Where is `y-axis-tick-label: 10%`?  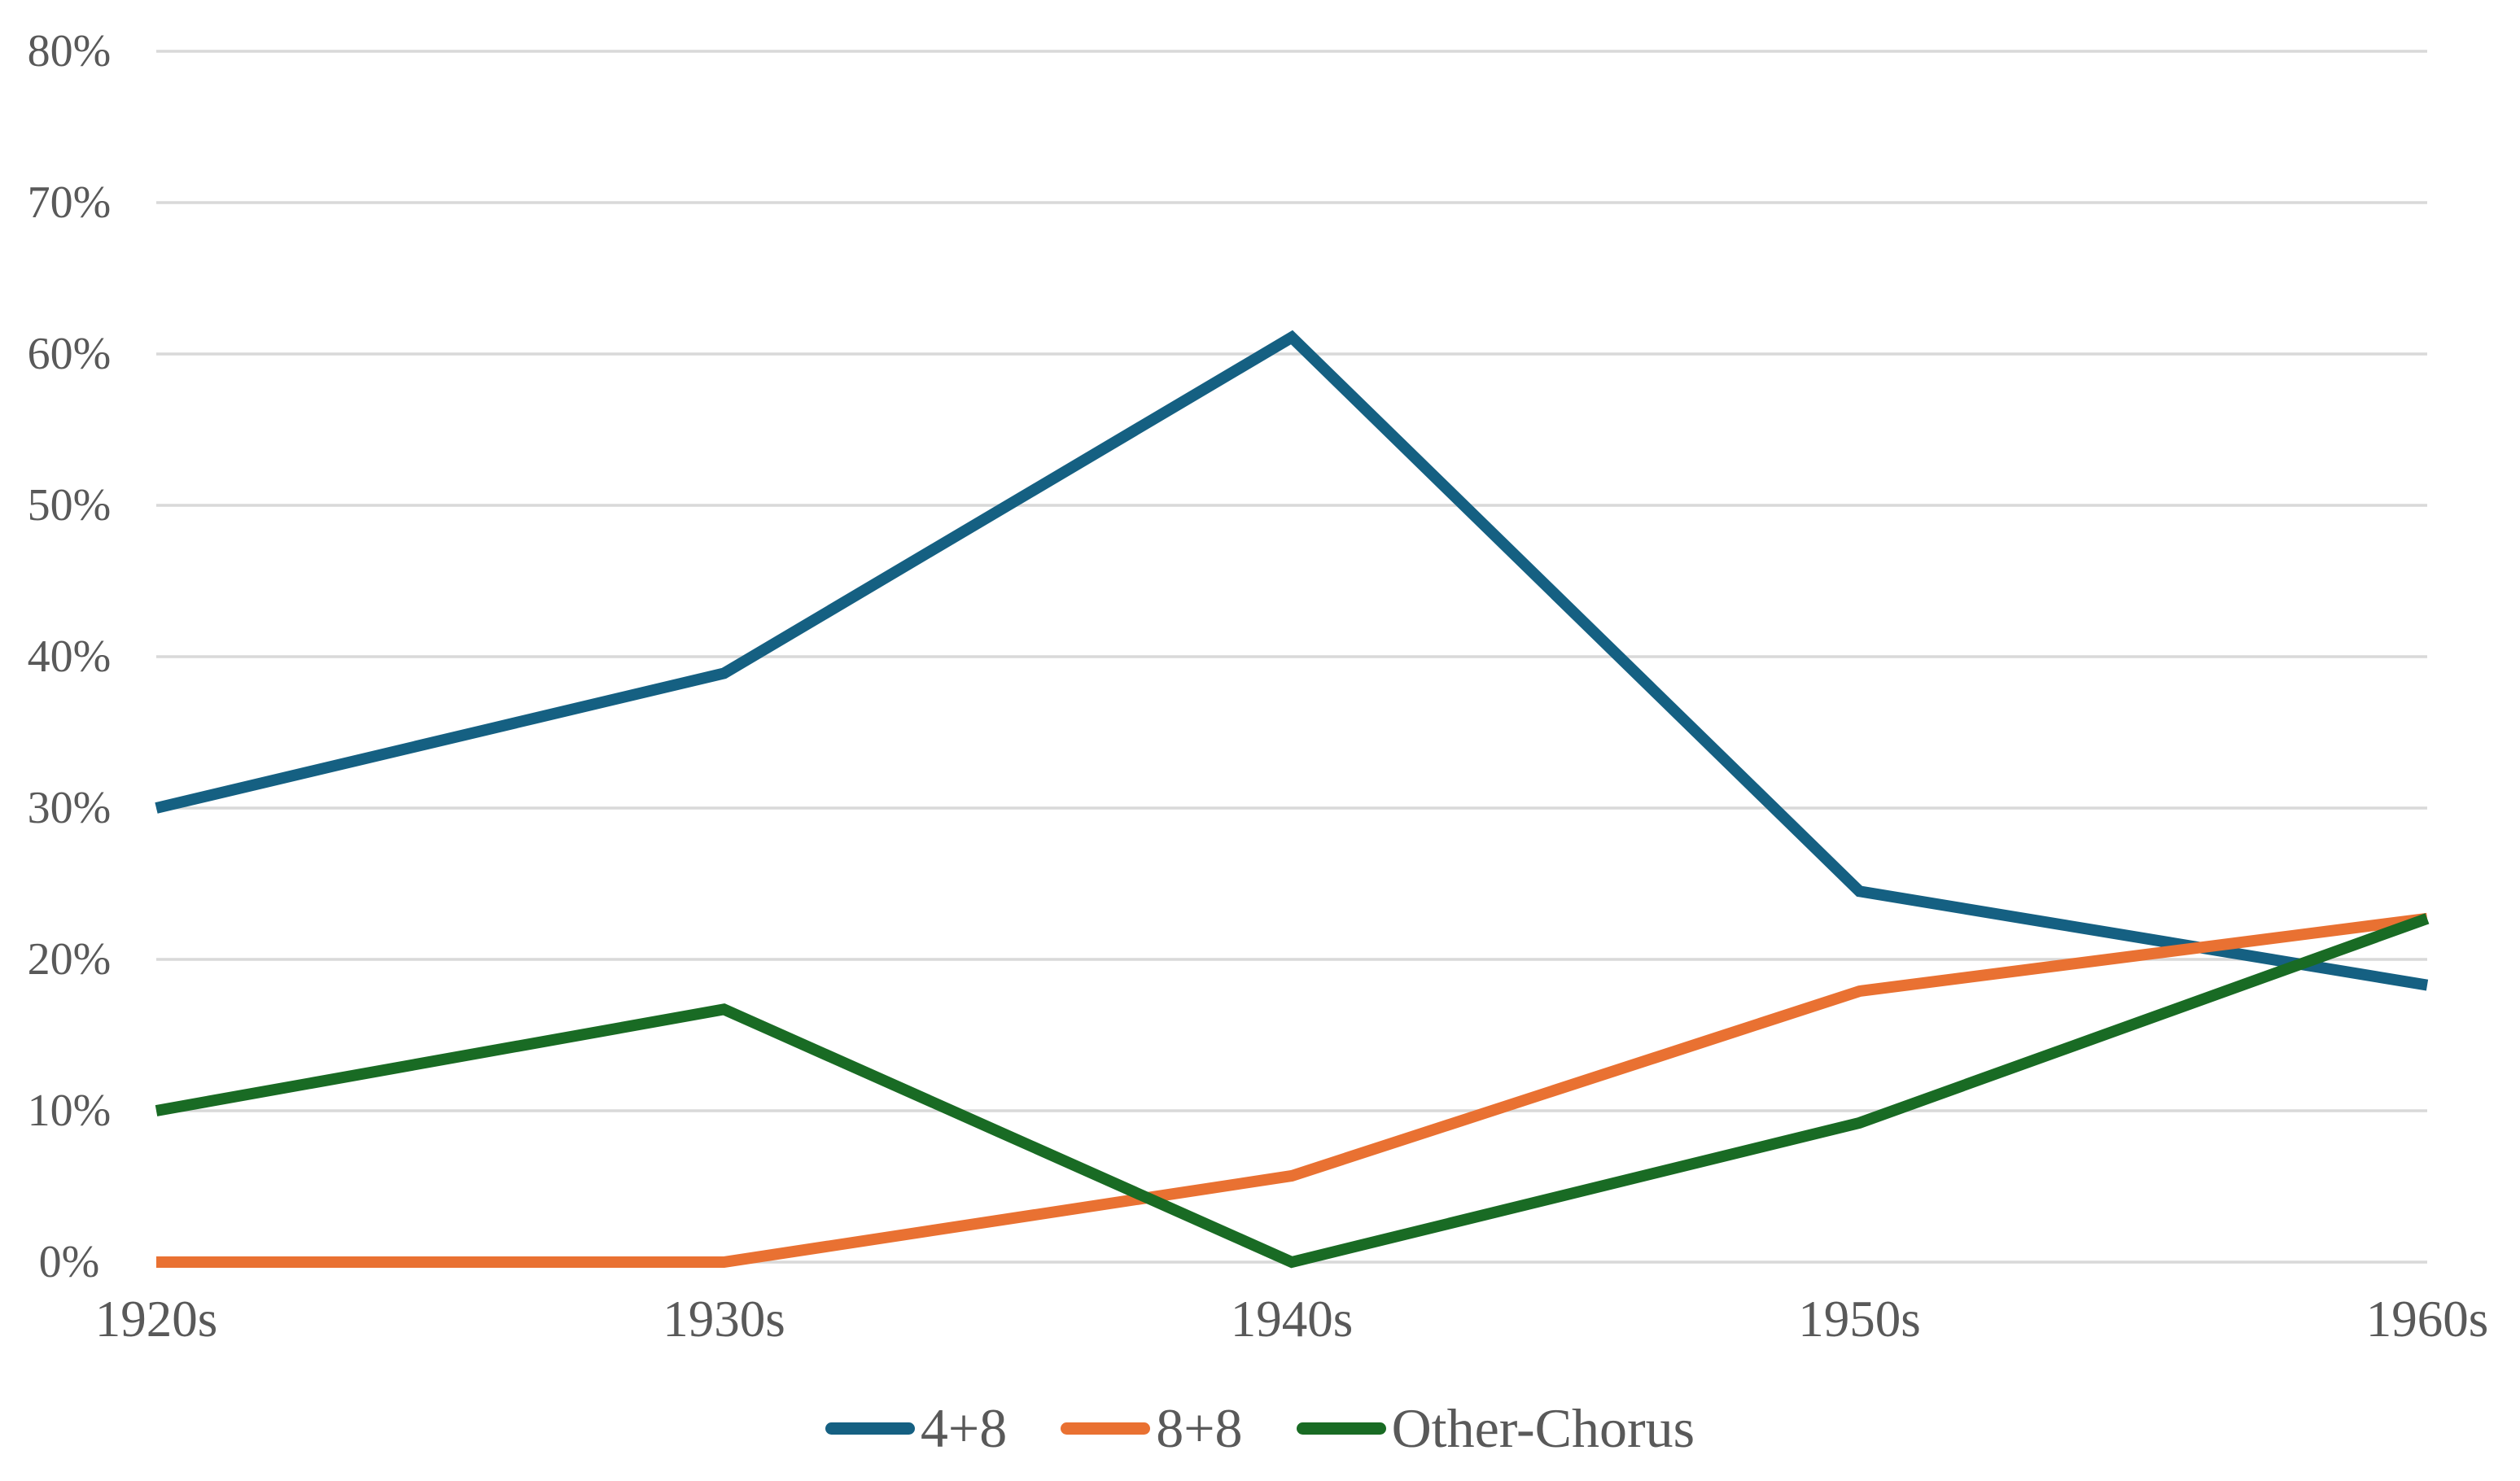
y-axis-tick-label: 10% is located at coordinates (70, 1111).